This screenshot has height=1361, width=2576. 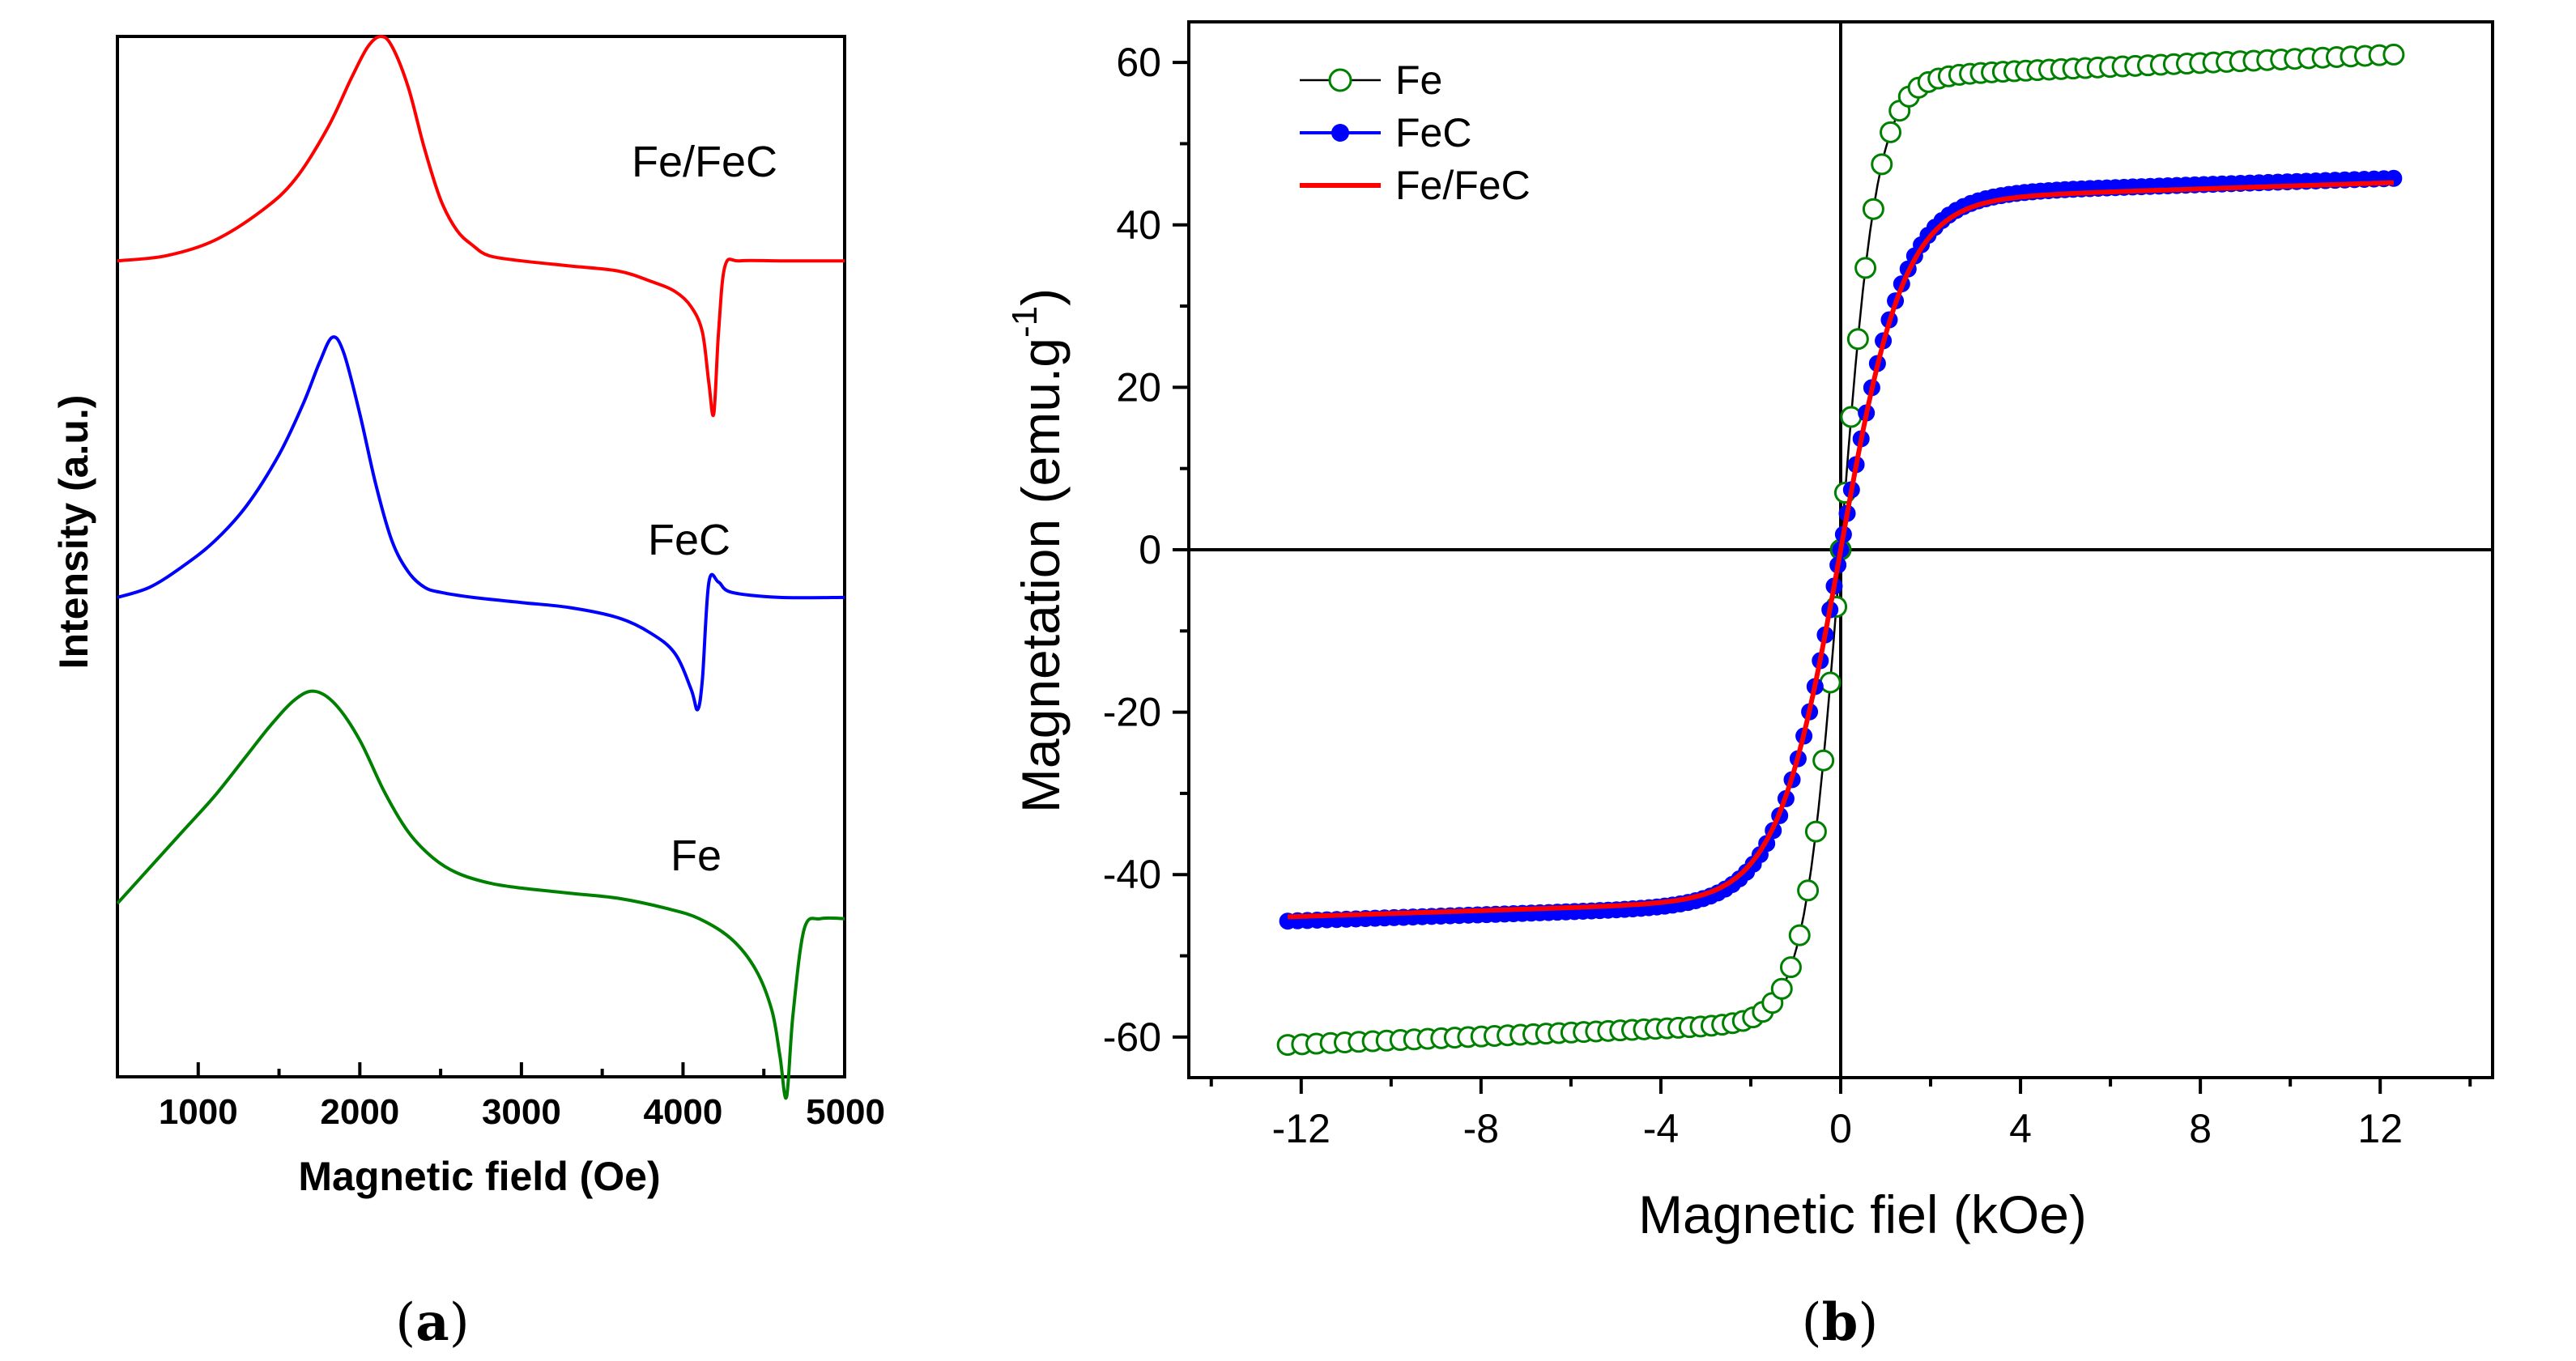 I want to click on legend-fe-label: Fe, so click(x=1418, y=80).